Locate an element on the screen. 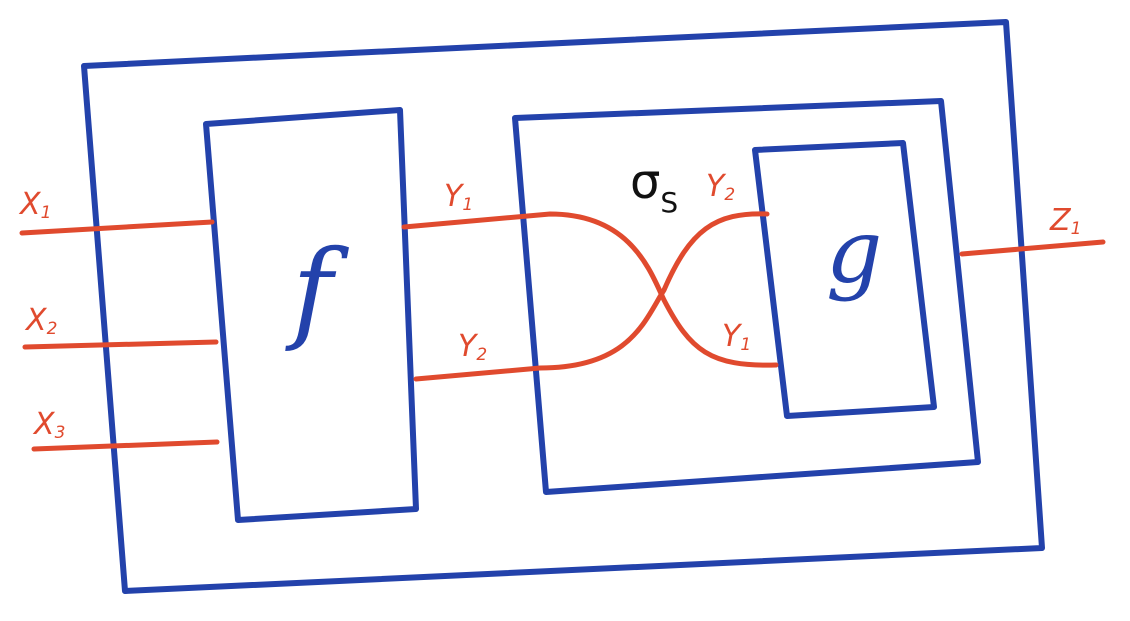 The height and width of the screenshot is (621, 1130). symmetry-label: σS is located at coordinates (654, 186).